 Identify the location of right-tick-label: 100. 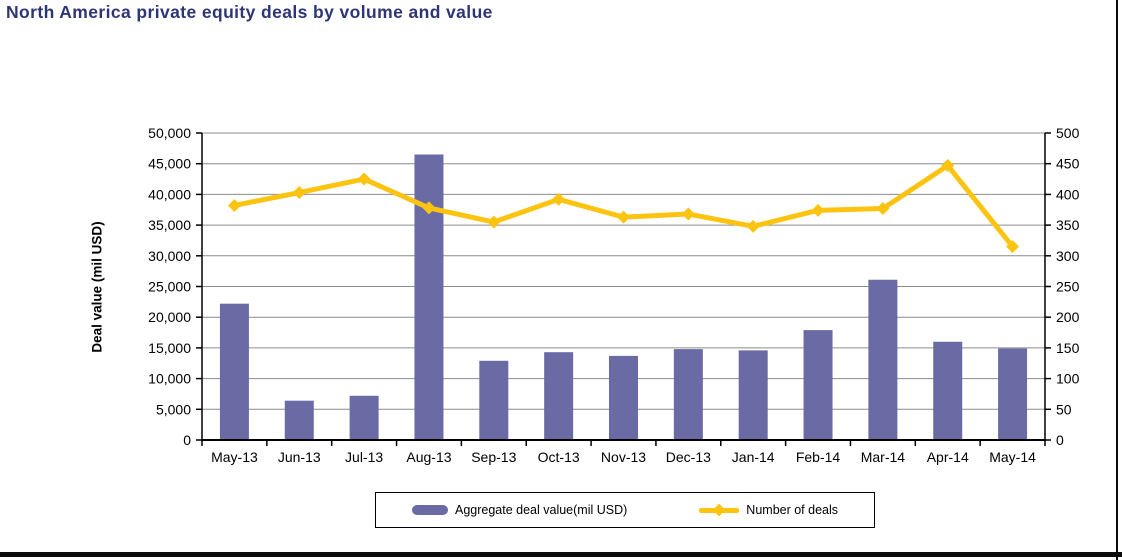
(1068, 379).